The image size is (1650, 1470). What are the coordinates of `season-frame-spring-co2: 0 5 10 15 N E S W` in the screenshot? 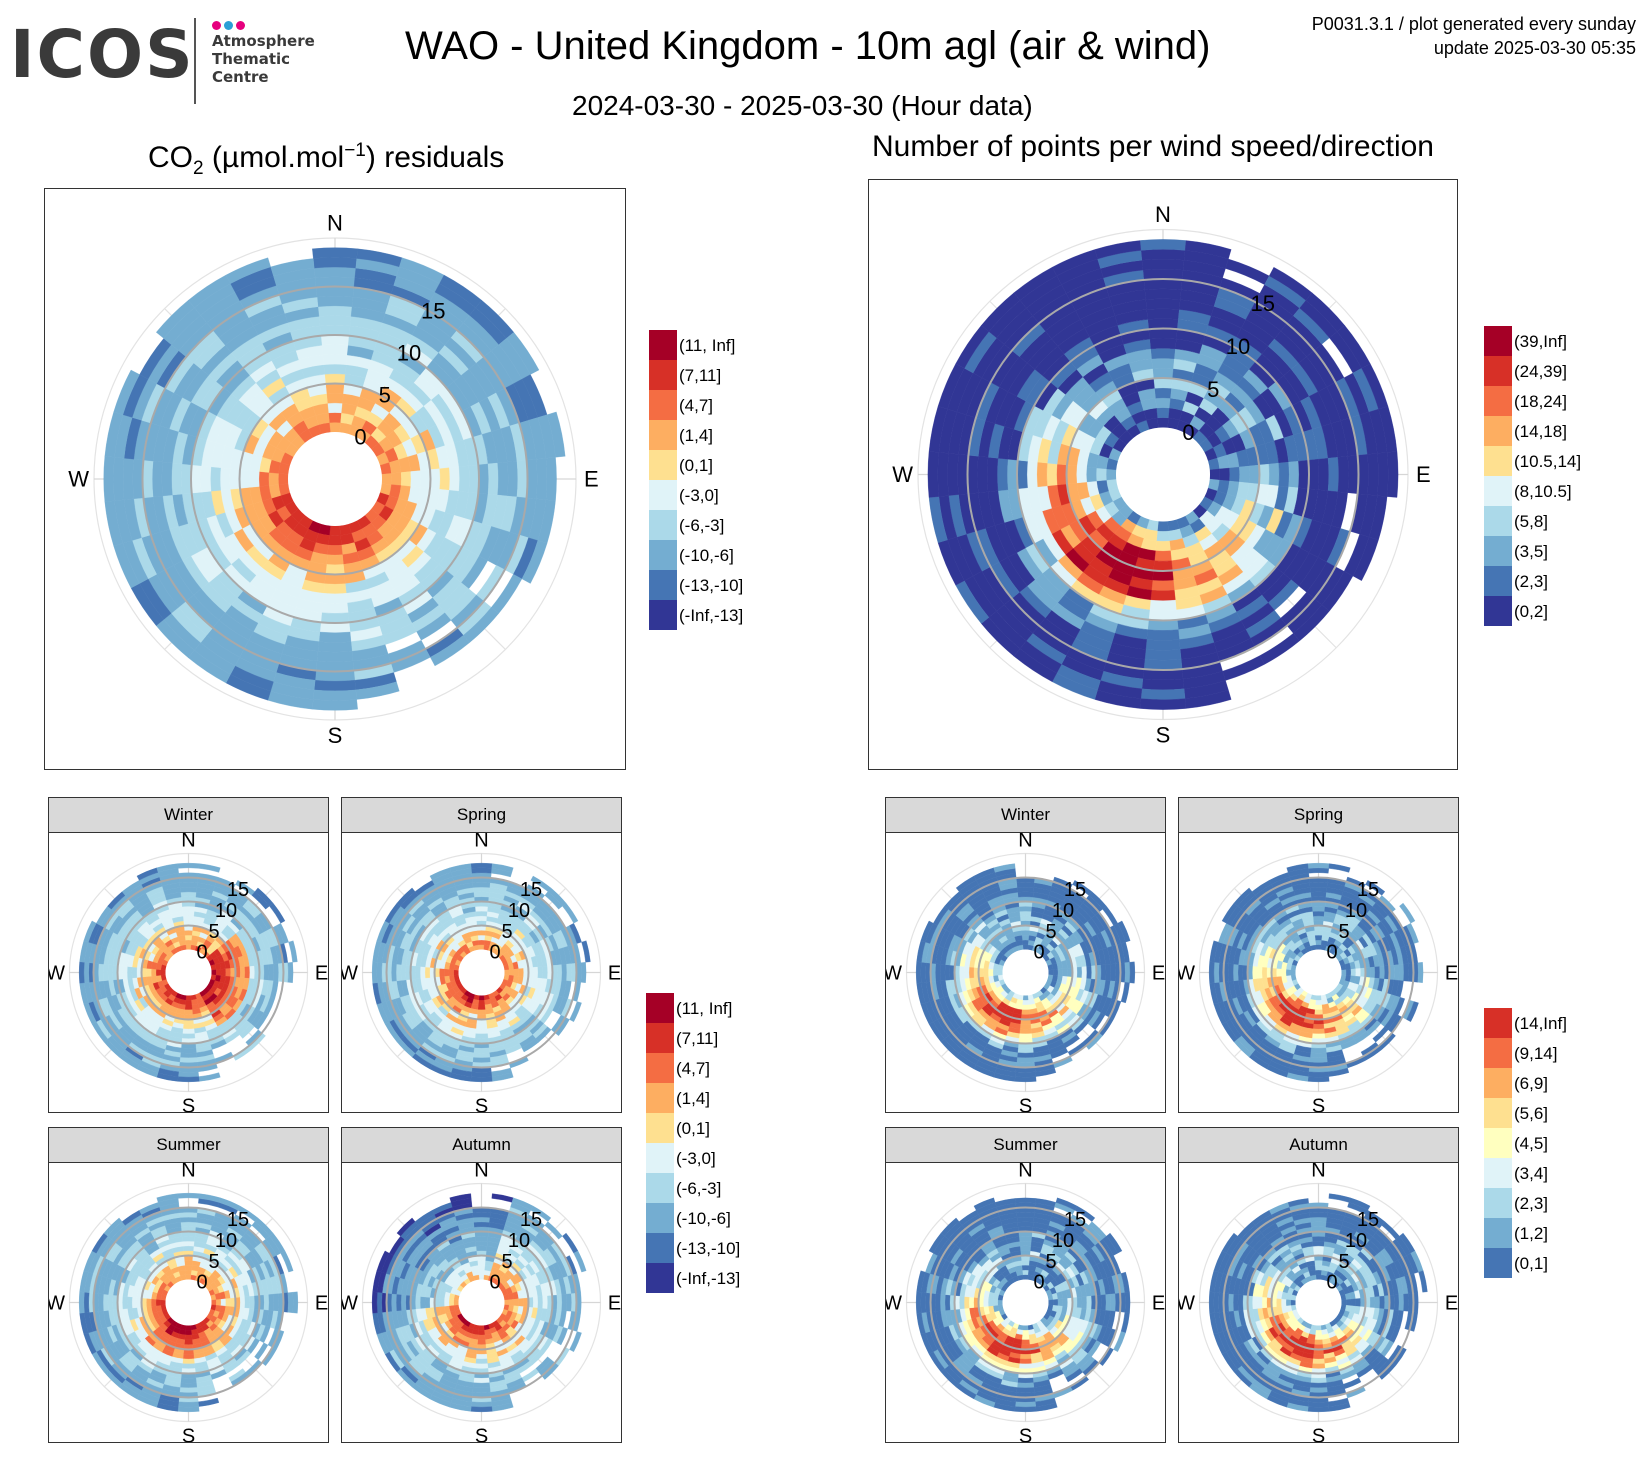 It's located at (481, 972).